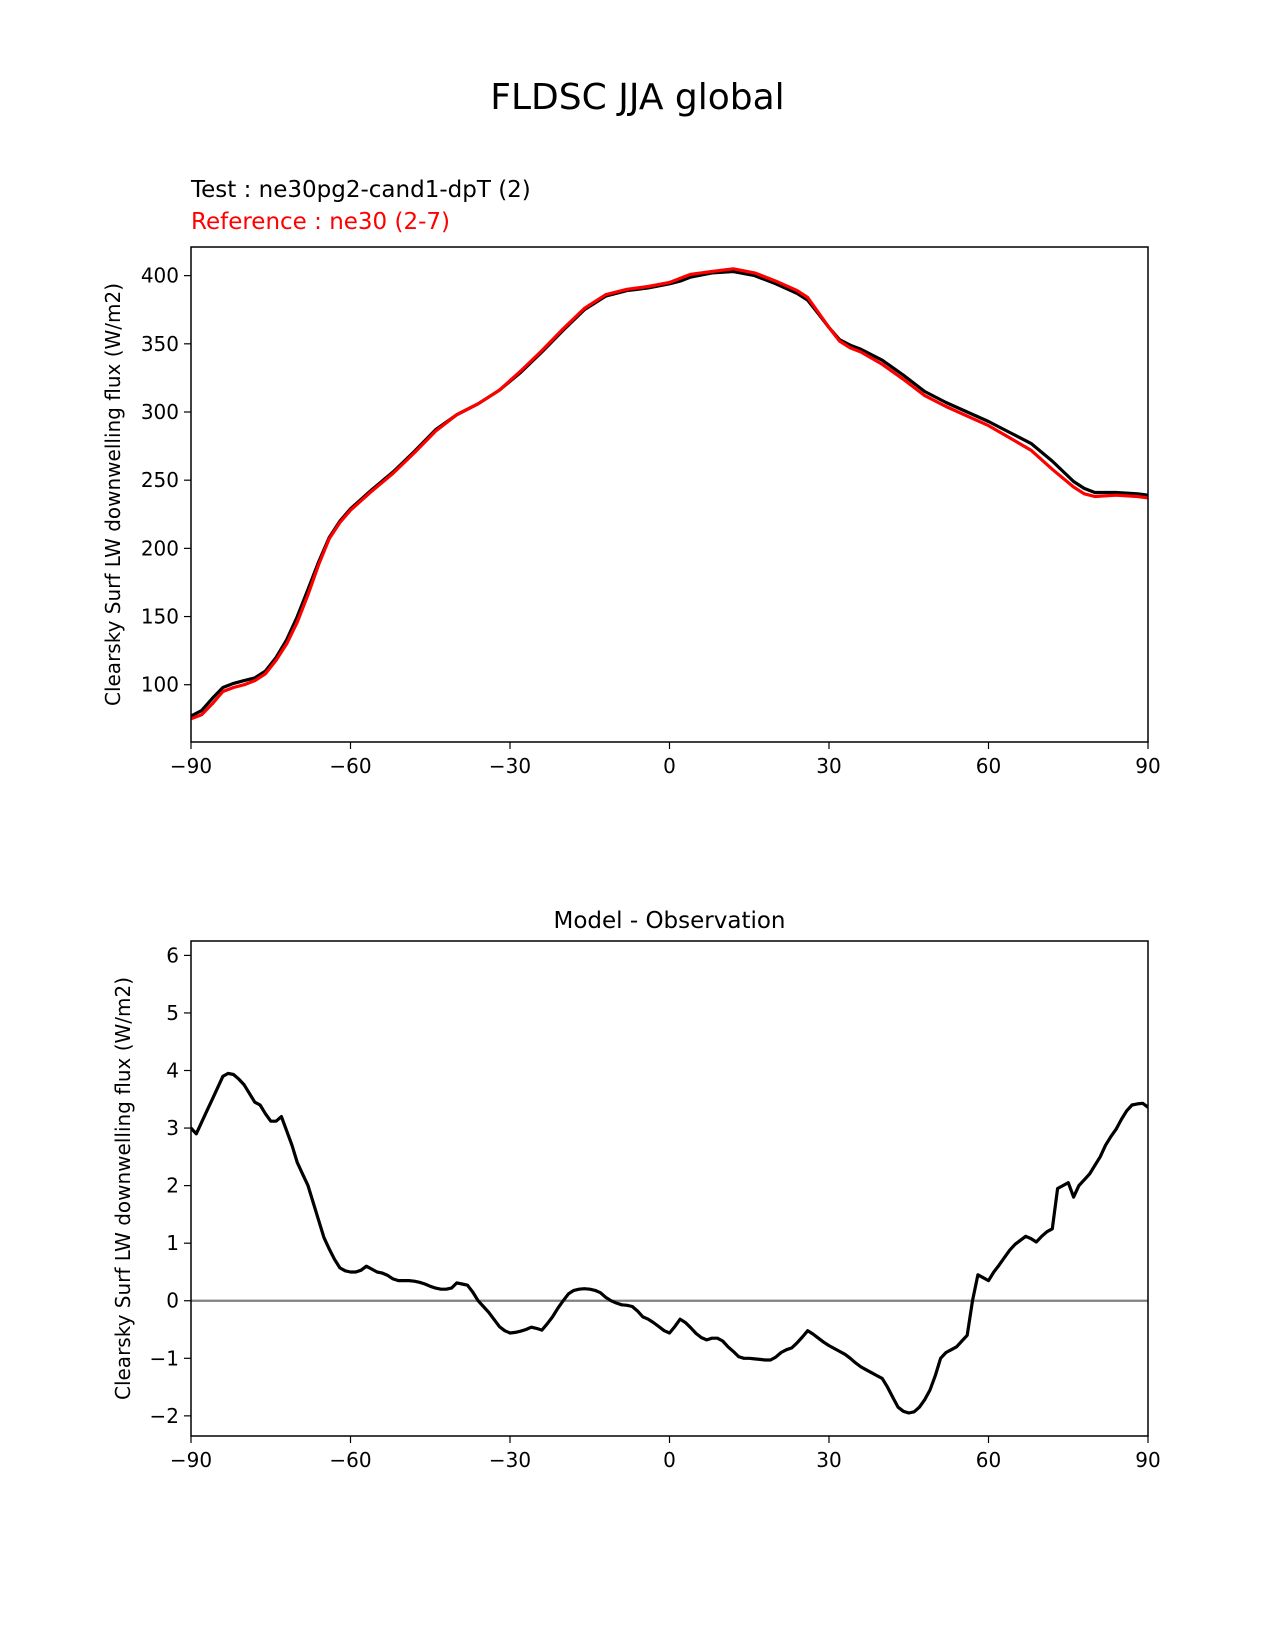  What do you see at coordinates (172, 1071) in the screenshot?
I see `y-tick-label: 4` at bounding box center [172, 1071].